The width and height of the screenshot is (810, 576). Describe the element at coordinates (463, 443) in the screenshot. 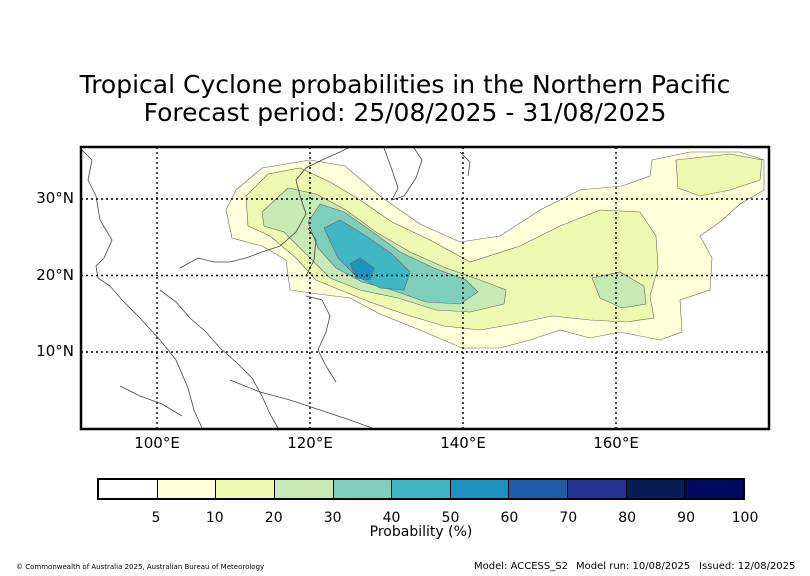

I see `lon-label-140e: 140°E` at that location.